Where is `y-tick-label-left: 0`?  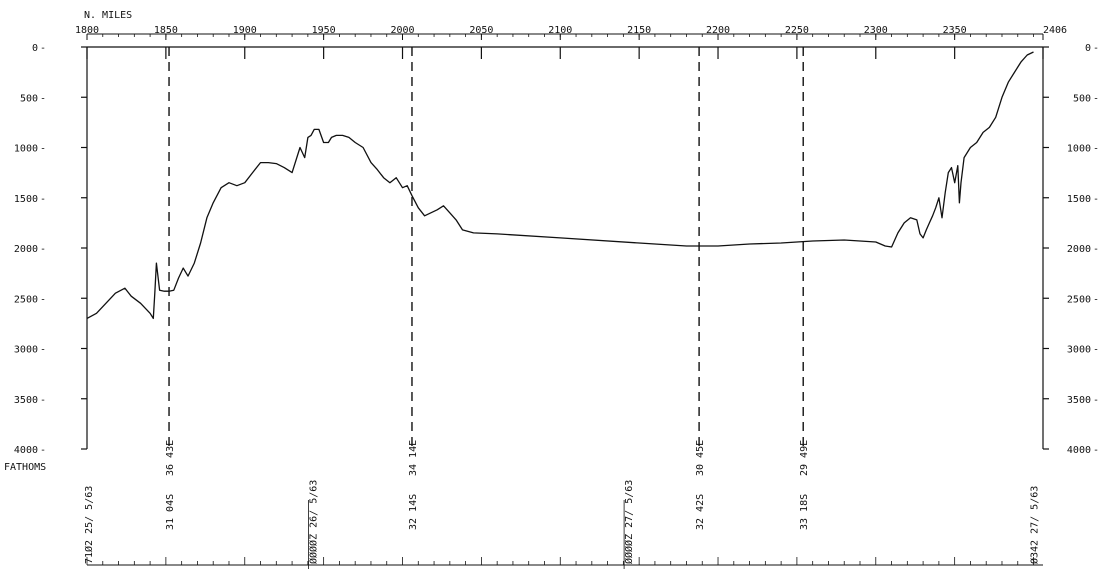 y-tick-label-left: 0 is located at coordinates (35, 48).